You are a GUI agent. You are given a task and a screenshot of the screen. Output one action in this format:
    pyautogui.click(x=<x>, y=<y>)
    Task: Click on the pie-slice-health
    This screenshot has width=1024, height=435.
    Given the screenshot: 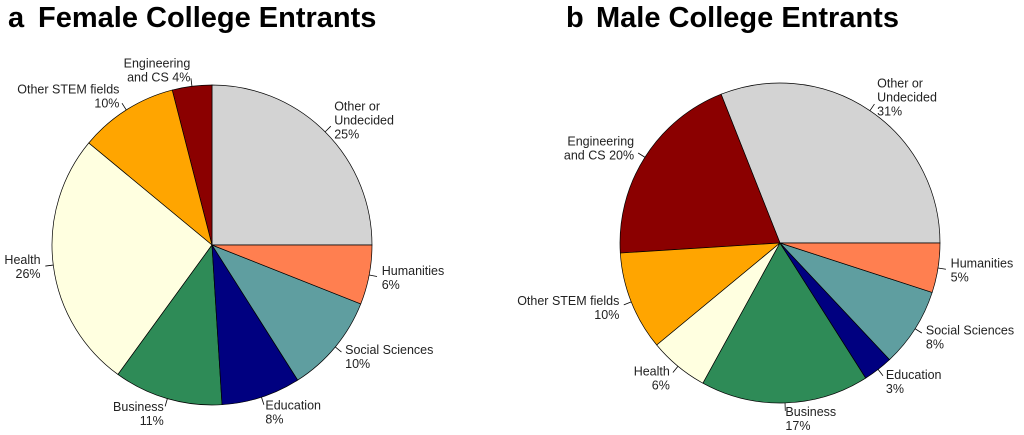 What is the action you would take?
    pyautogui.click(x=132, y=258)
    